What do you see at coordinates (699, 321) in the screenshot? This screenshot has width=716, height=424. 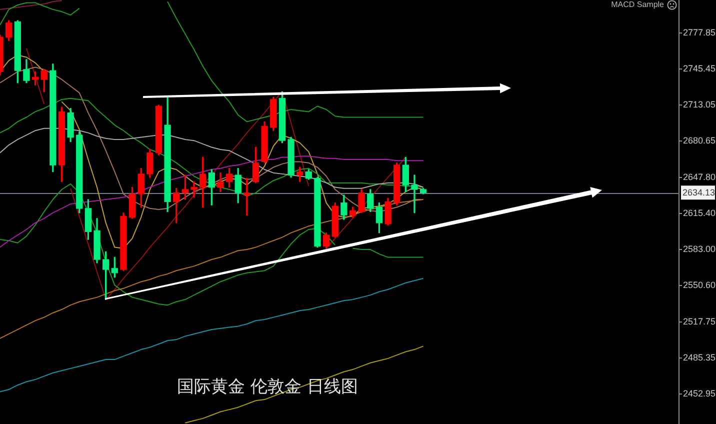 I see `y-tick-label: 2517.75` at bounding box center [699, 321].